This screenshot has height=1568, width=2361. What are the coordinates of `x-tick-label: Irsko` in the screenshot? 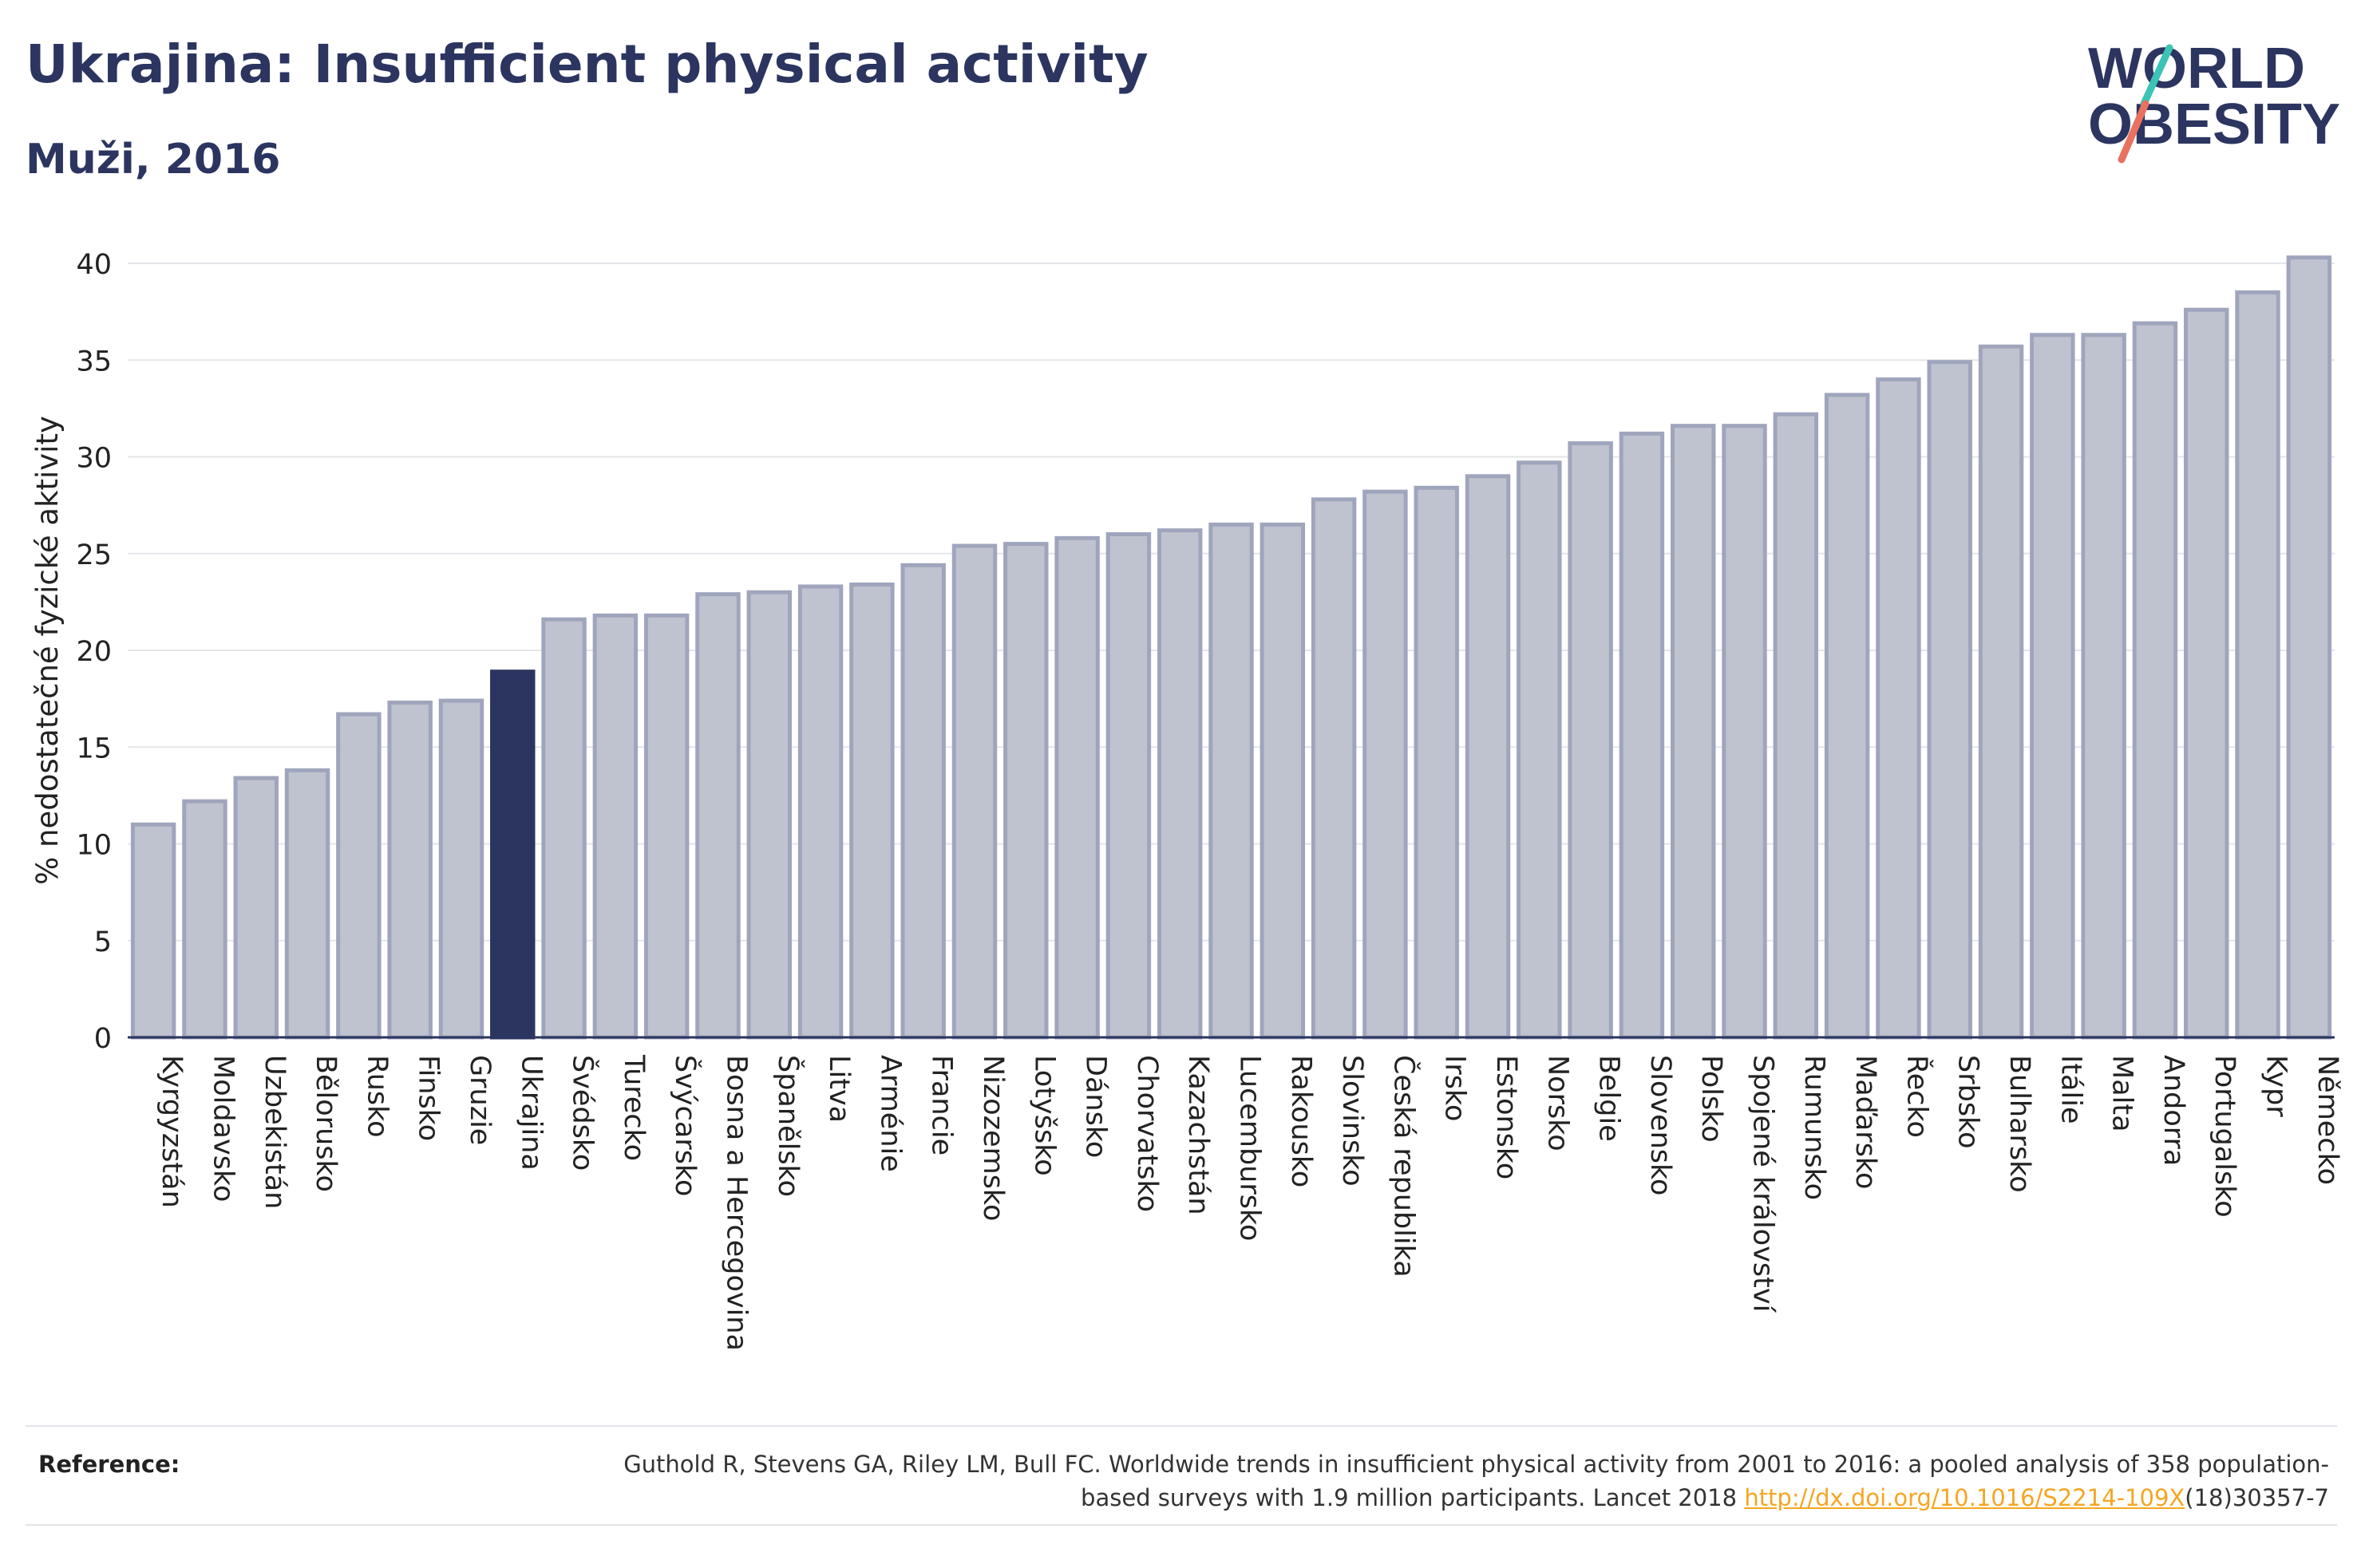 It's located at (1455, 1088).